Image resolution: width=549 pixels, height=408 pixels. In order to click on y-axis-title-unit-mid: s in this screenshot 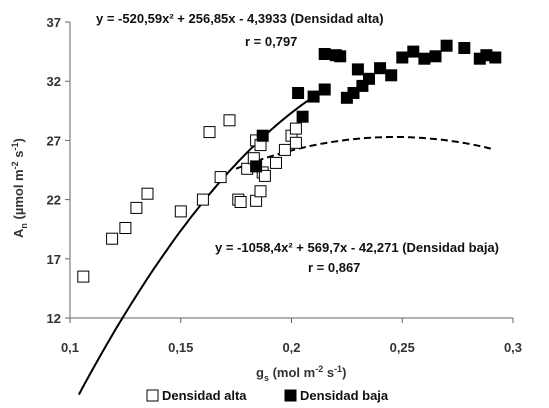, I will do `click(18, 156)`.